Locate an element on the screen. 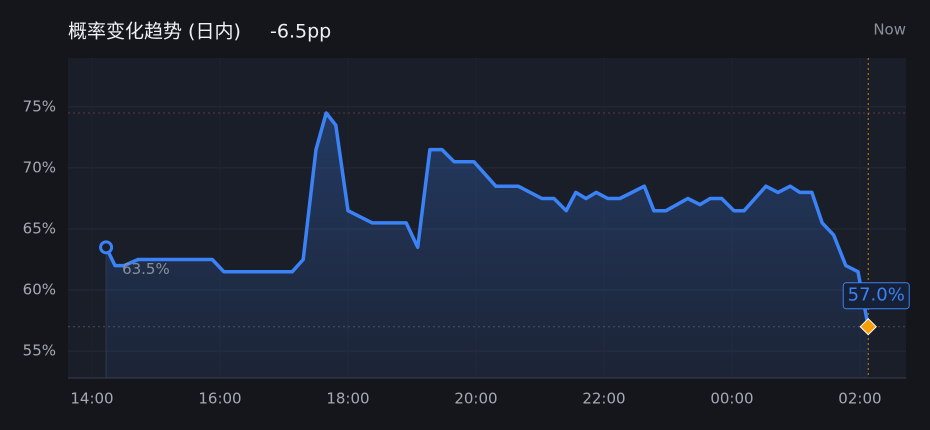  y-tick-label: 75% is located at coordinates (39, 106).